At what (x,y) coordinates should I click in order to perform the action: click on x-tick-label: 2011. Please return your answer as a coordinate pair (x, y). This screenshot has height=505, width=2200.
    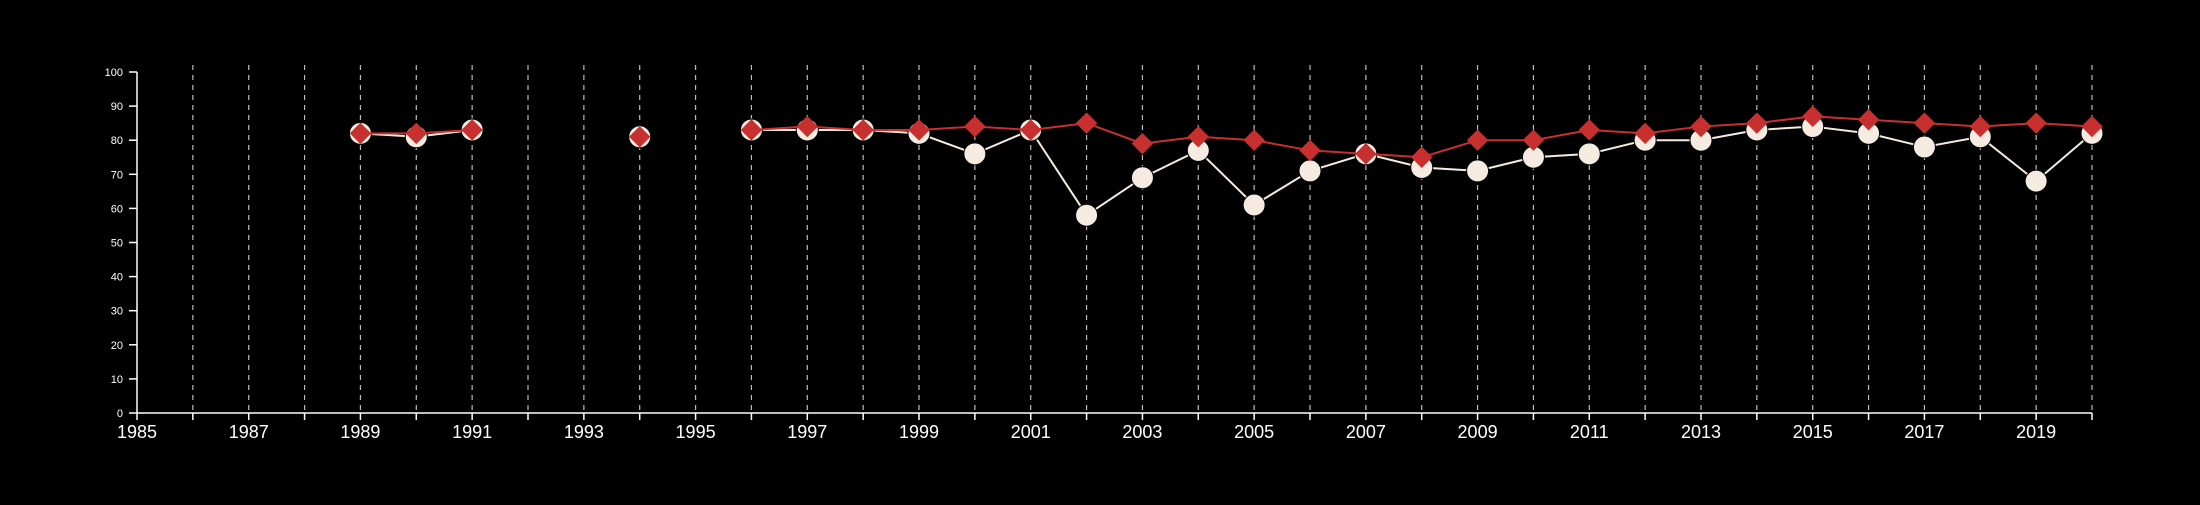
    Looking at the image, I should click on (1589, 432).